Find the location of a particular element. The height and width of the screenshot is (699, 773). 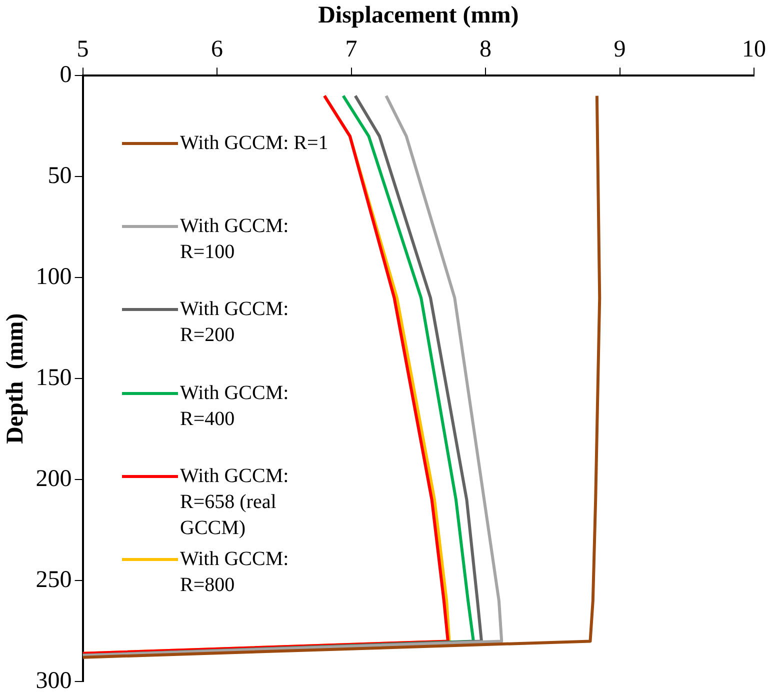

x-axis-title: Displacement (mm) is located at coordinates (418, 15).